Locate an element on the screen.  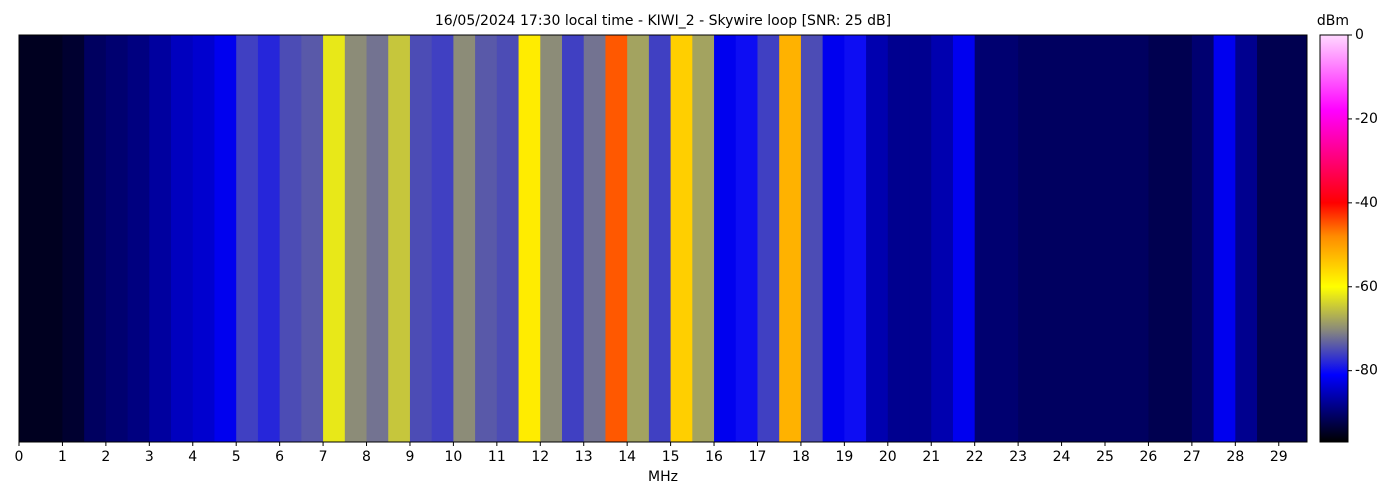
x-tick-label: 18 is located at coordinates (801, 457).